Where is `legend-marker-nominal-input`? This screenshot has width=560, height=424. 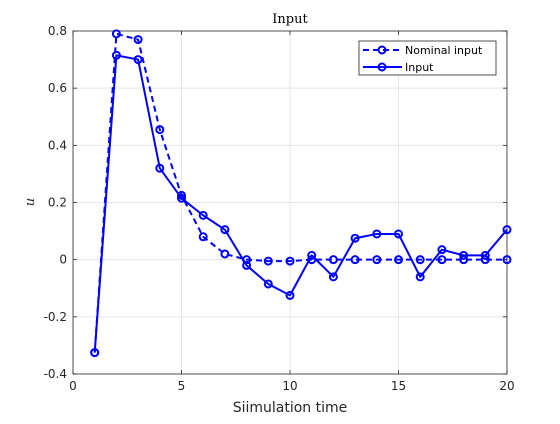
legend-marker-nominal-input is located at coordinates (382, 50).